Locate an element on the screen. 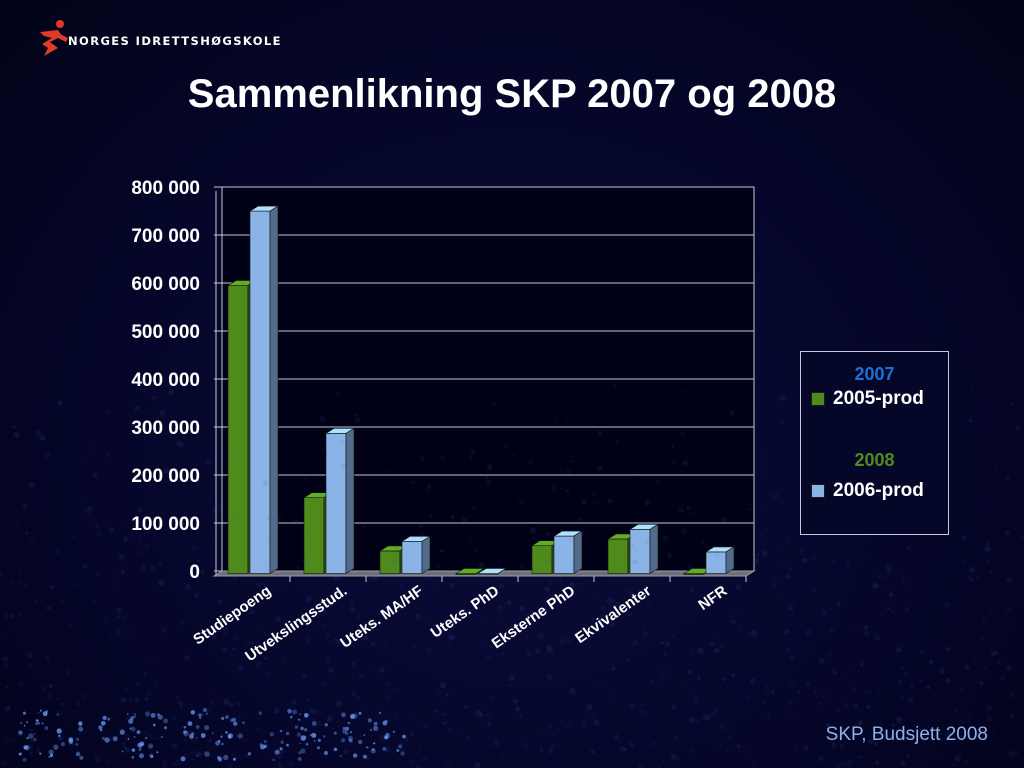  running-figure-icon is located at coordinates (54, 38).